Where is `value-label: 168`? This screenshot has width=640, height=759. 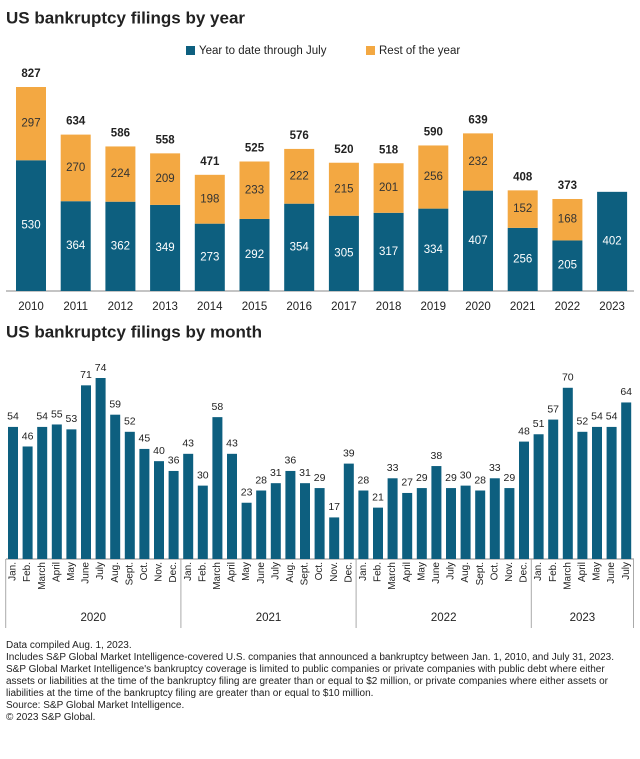
value-label: 168 is located at coordinates (567, 220).